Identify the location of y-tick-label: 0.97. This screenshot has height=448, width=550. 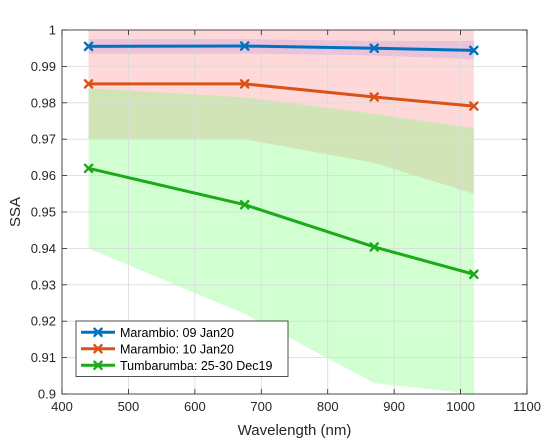
(43, 139).